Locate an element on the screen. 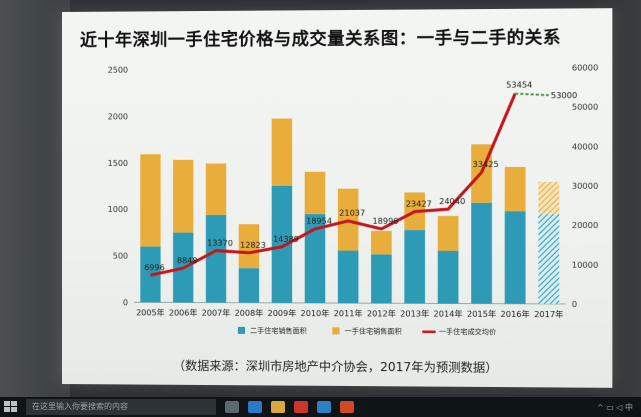  y-right-tick-label: 20000 is located at coordinates (585, 225).